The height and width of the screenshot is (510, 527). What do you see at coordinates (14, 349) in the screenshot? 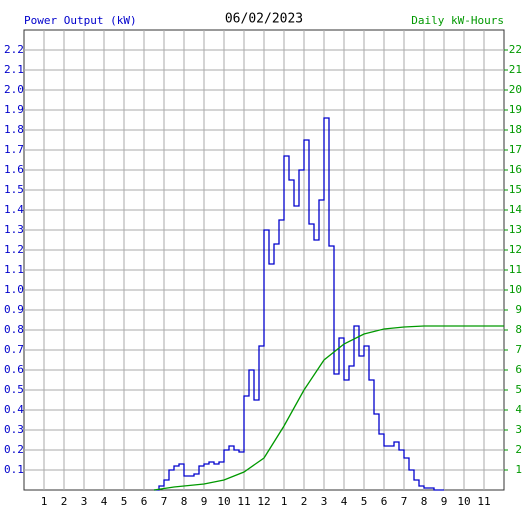
I see `y-tick-label: 0.7` at bounding box center [14, 349].